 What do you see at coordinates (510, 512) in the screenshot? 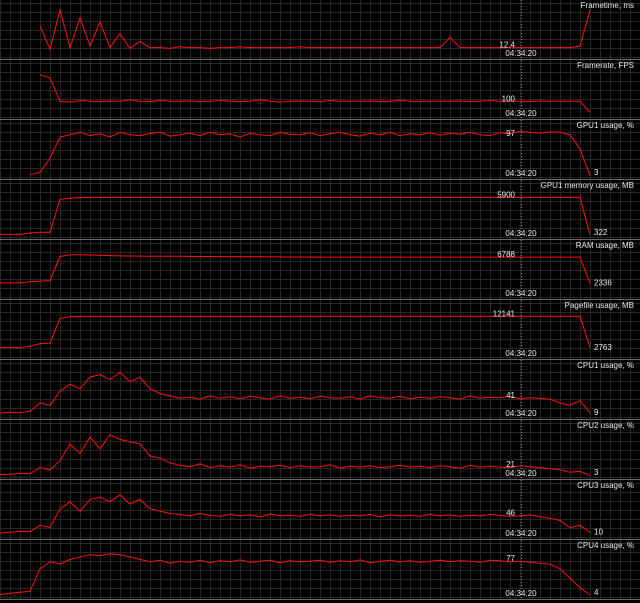
I see `cursor-value: 46` at bounding box center [510, 512].